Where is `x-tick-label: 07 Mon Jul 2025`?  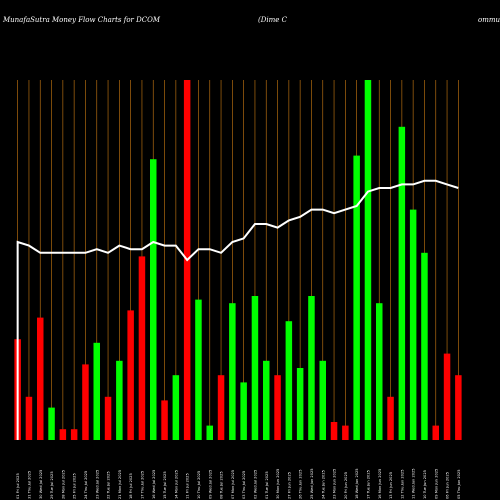
x-tick-label: 07 Mon Jul 2025 is located at coordinates (233, 484).